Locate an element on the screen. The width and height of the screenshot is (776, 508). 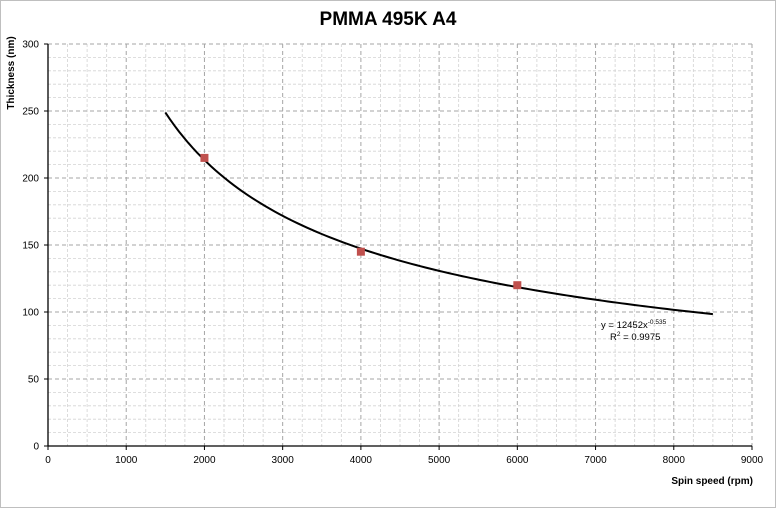
x-tick-label: 9000 is located at coordinates (752, 460).